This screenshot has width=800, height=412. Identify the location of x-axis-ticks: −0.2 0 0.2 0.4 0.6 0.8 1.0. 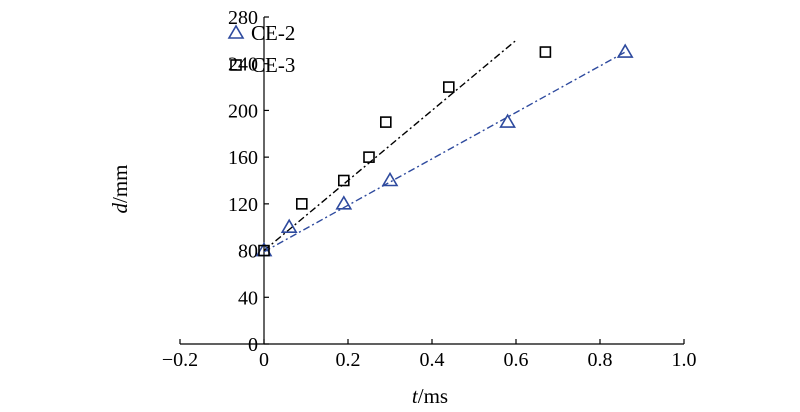
(429, 355).